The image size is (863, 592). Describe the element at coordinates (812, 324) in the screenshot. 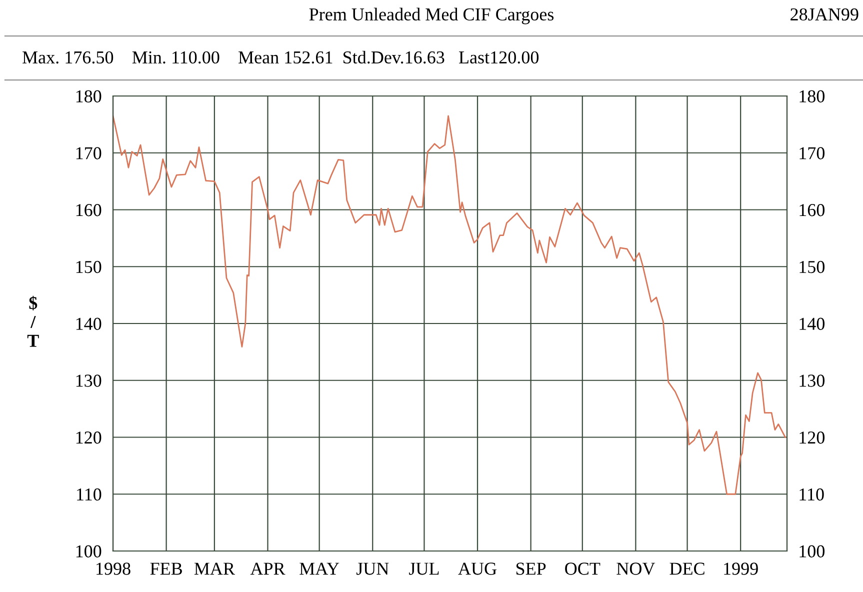

I see `y2-tick-label: 140` at that location.